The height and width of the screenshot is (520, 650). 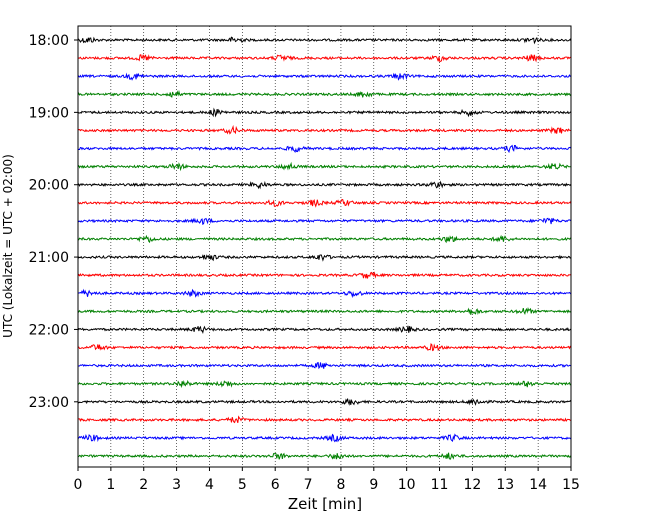 I want to click on x-tick-label: 9, so click(x=373, y=485).